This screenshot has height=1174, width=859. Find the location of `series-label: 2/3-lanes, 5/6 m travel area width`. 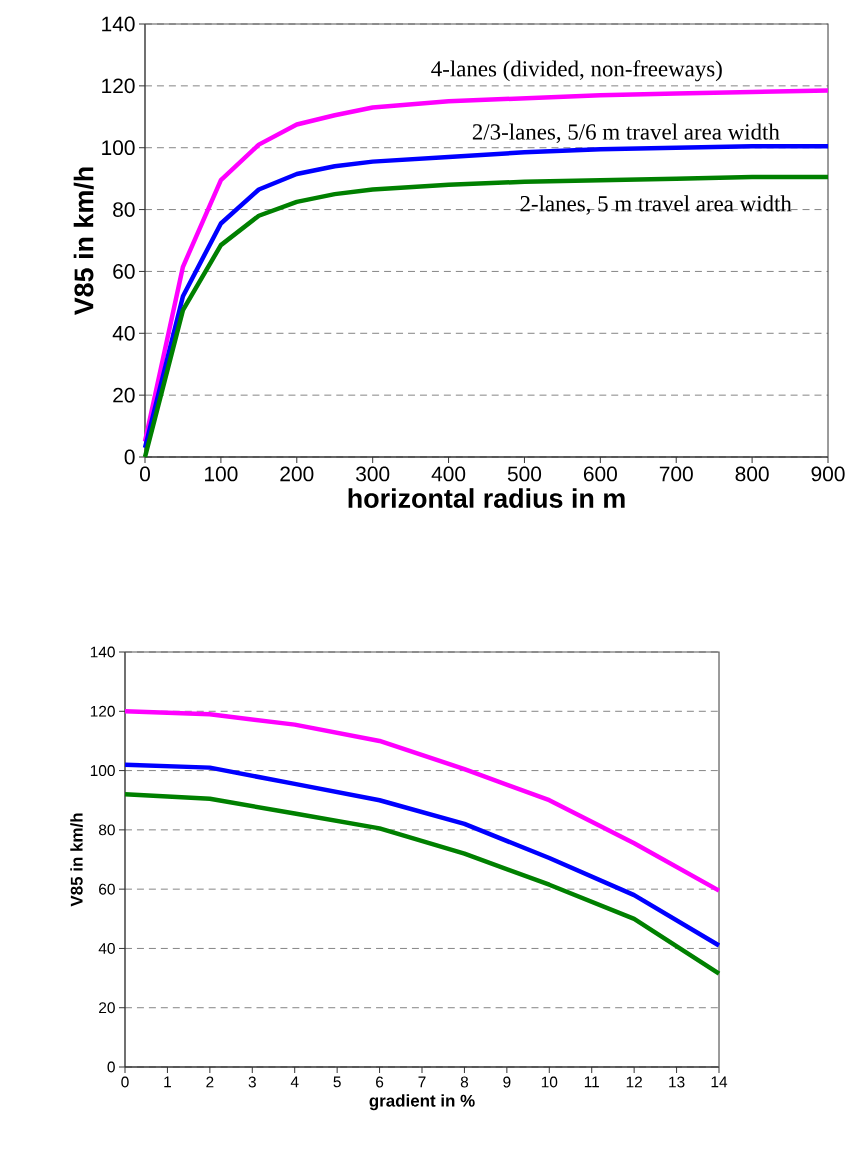

series-label: 2/3-lanes, 5/6 m travel area width is located at coordinates (626, 133).